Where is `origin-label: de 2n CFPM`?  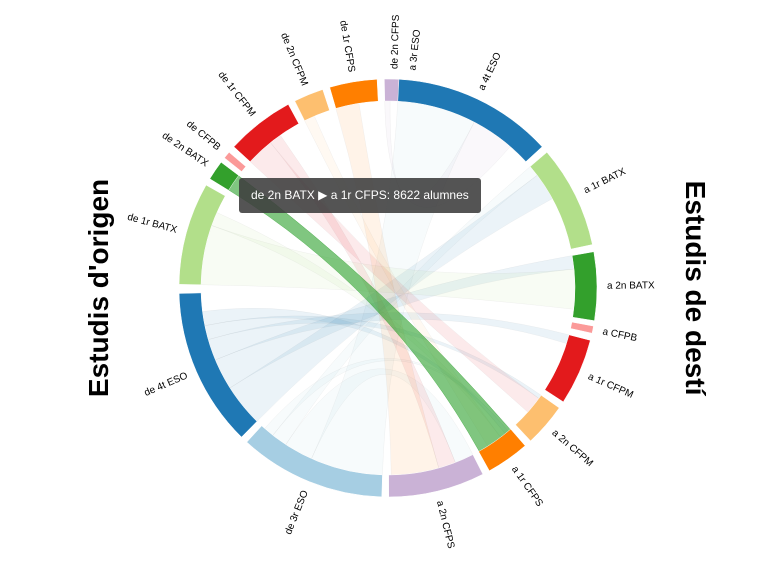 origin-label: de 2n CFPM is located at coordinates (294, 59).